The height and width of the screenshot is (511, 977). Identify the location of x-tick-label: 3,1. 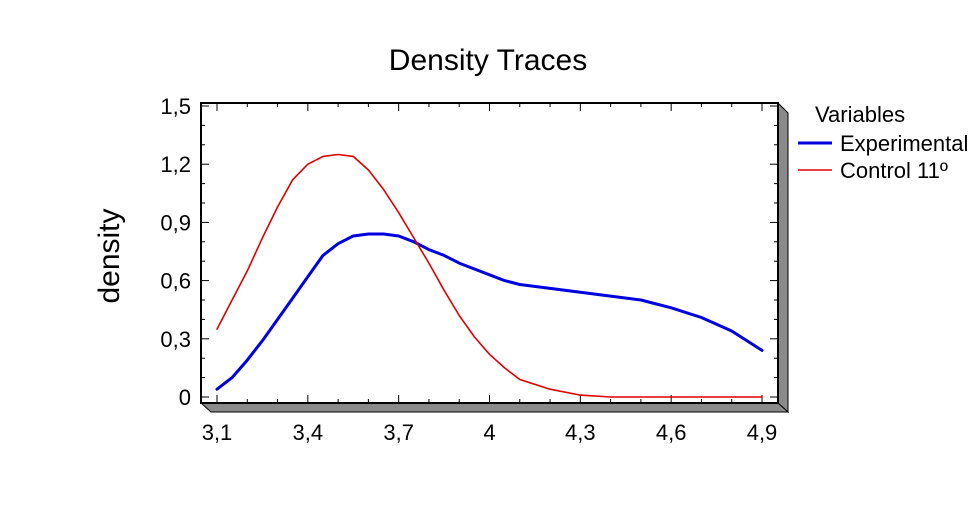
(217, 432).